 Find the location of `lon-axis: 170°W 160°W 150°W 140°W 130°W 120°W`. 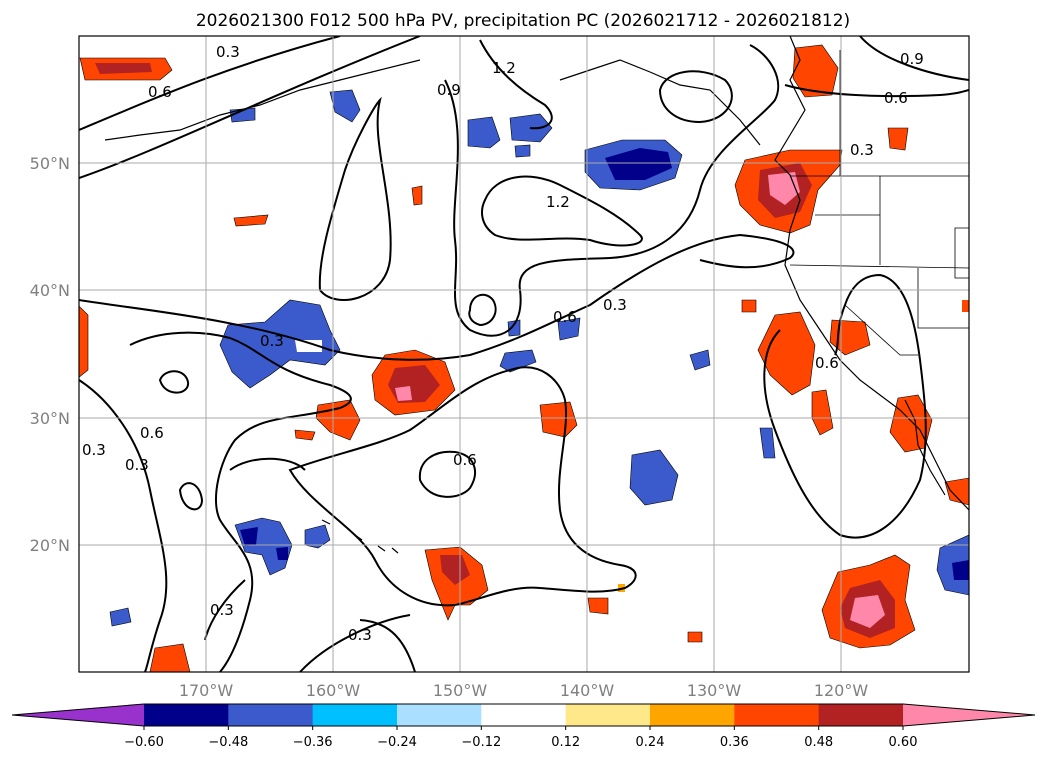

lon-axis: 170°W 160°W 150°W 140°W 130°W 120°W is located at coordinates (524, 690).